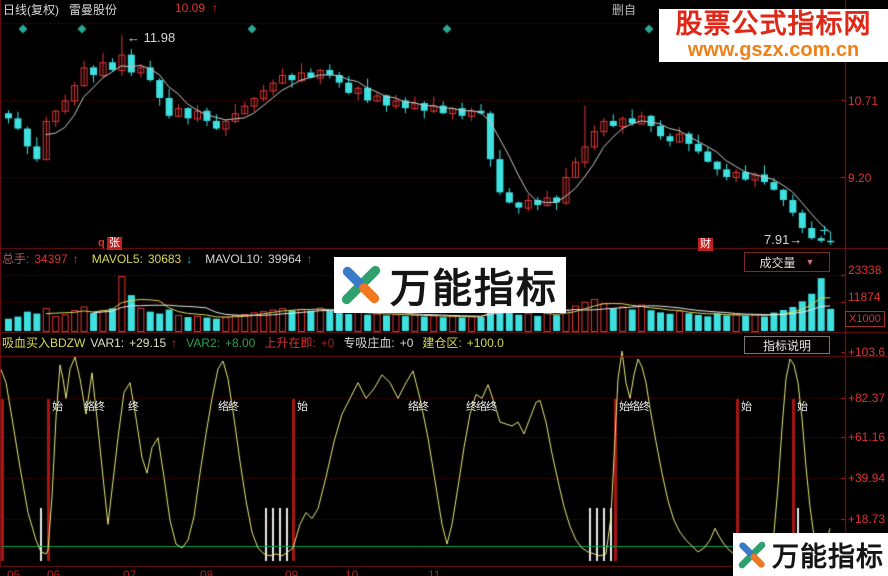  I want to click on x-axis-label: 06, so click(54, 572).